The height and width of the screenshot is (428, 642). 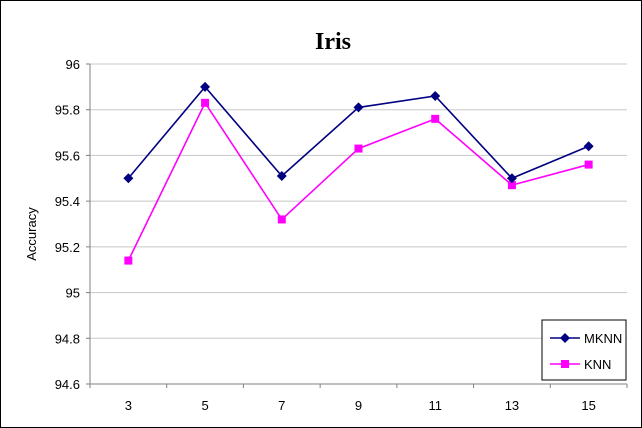 I want to click on x-tick-label: 5, so click(x=204, y=405).